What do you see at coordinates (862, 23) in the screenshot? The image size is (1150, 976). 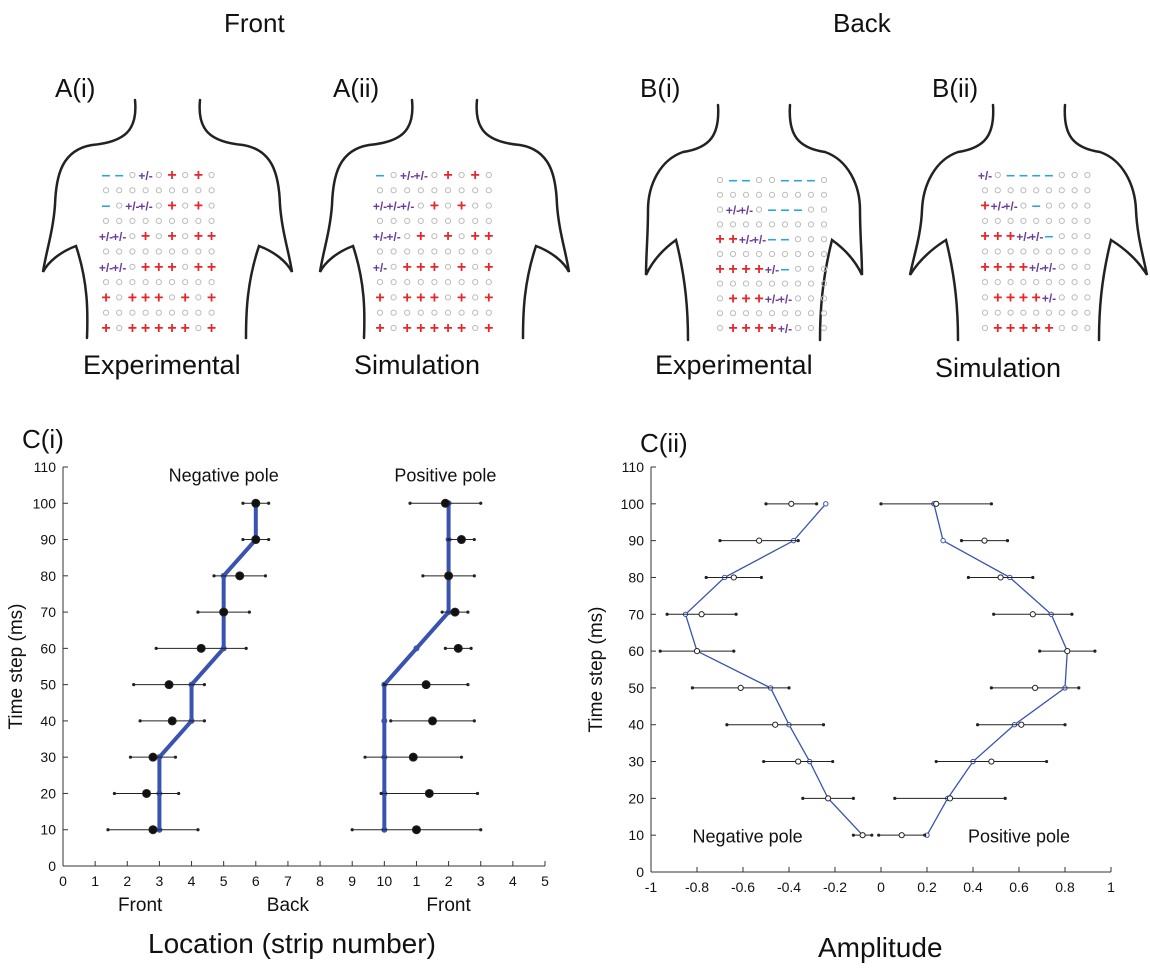 I see `back-header: Back` at bounding box center [862, 23].